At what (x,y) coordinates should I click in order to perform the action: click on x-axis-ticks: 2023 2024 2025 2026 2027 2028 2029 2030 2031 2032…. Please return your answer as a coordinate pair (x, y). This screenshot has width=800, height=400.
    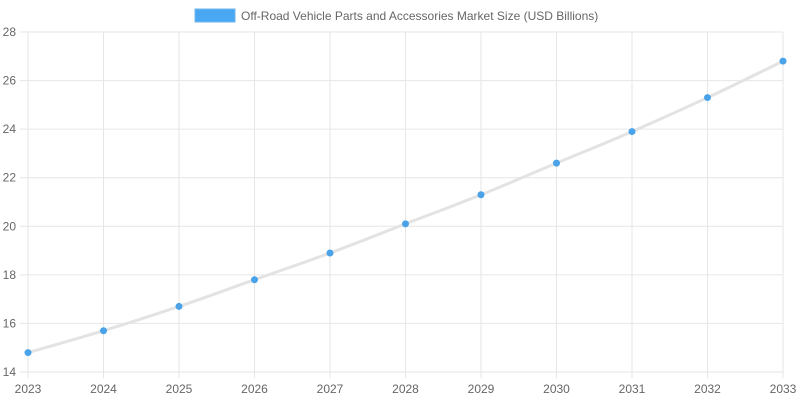
    Looking at the image, I should click on (406, 389).